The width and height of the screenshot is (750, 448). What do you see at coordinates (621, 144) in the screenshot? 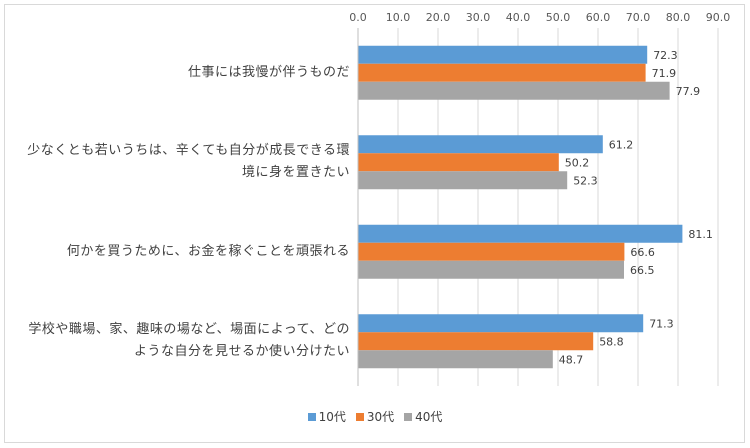
I see `data-label: 61.2` at bounding box center [621, 144].